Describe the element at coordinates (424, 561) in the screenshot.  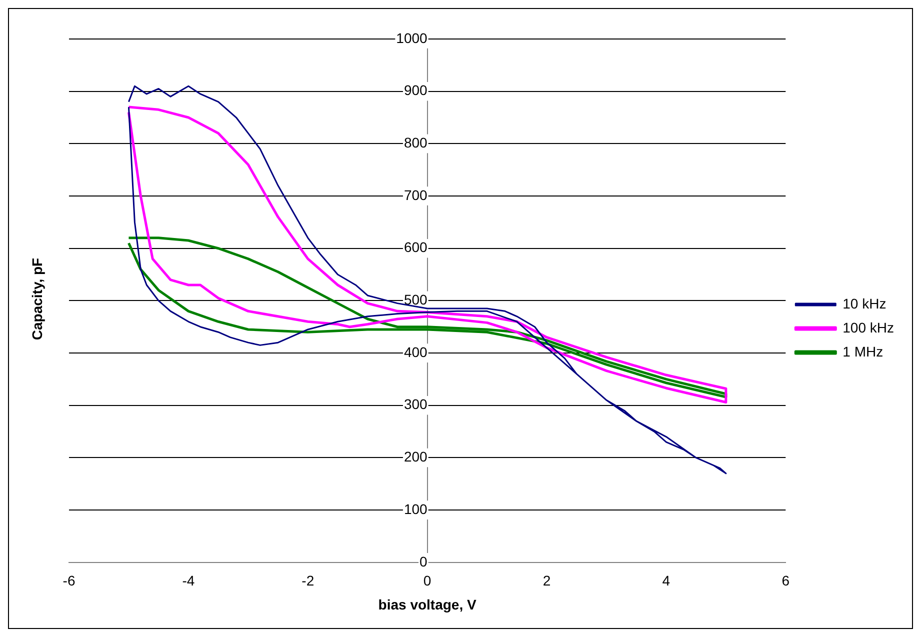
I see `y-tick-label: 0` at that location.